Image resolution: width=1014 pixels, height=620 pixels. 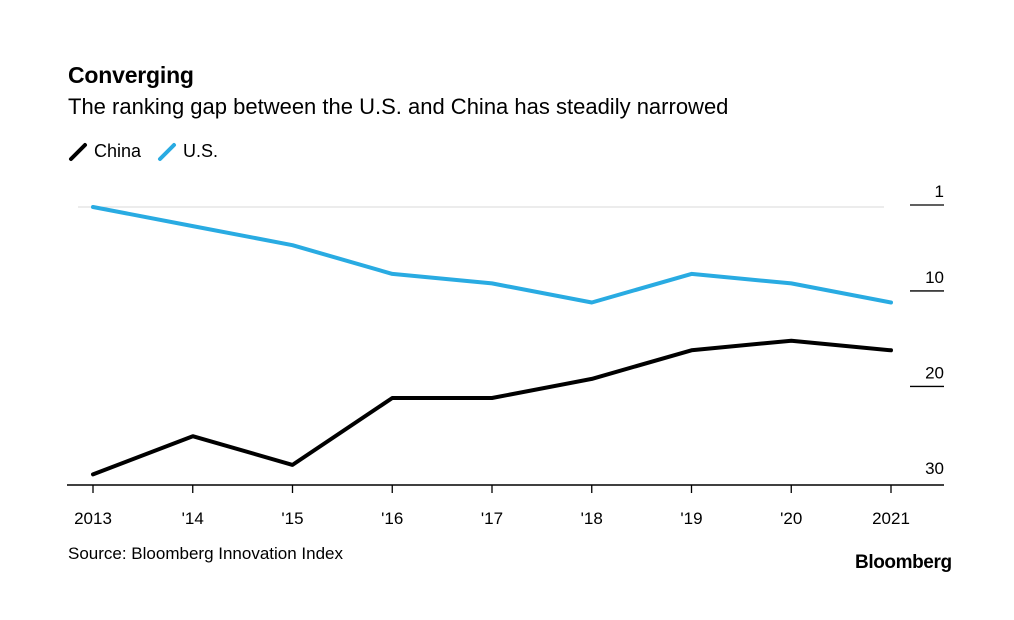 I want to click on china-swatch-icon, so click(x=78, y=151).